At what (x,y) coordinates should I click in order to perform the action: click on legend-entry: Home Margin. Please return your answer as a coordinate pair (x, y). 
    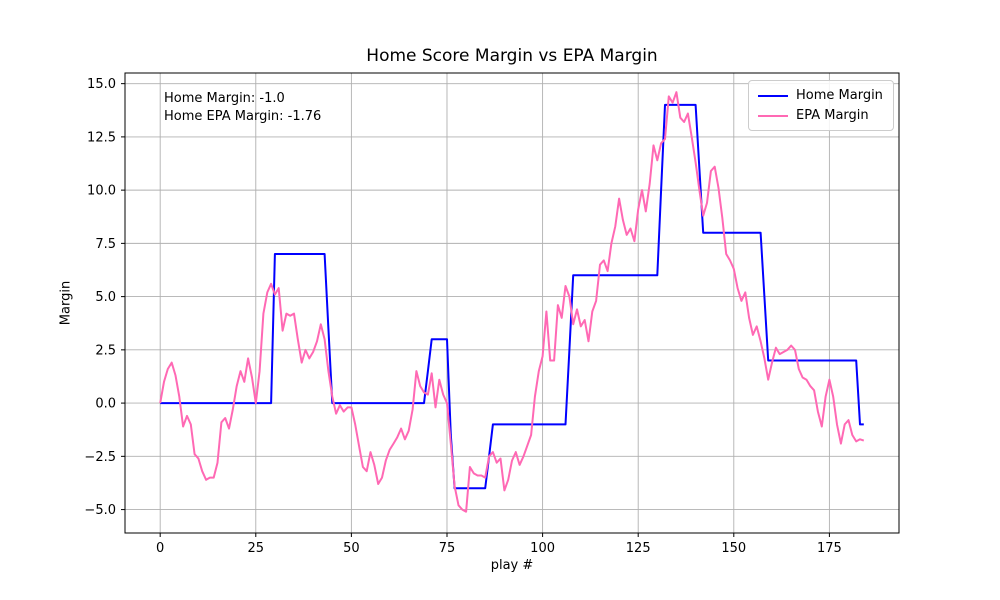
    Looking at the image, I should click on (820, 95).